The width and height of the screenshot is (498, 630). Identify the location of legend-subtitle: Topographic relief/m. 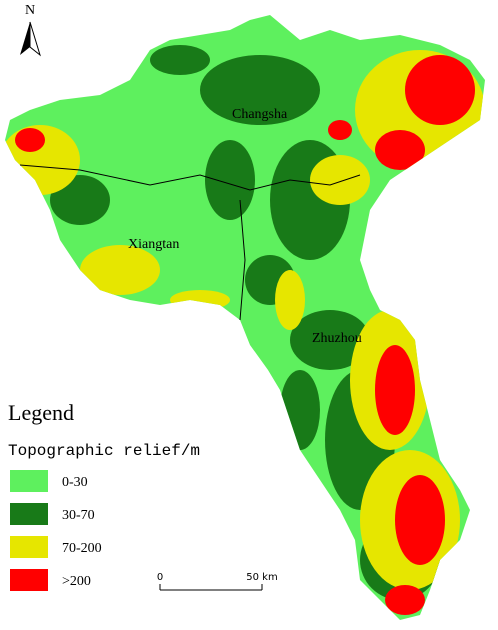
(104, 451).